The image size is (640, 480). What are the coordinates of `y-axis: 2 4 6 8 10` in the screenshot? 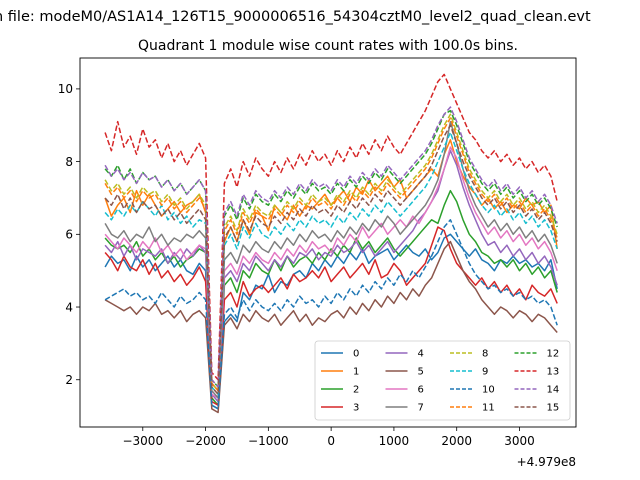 It's located at (69, 234).